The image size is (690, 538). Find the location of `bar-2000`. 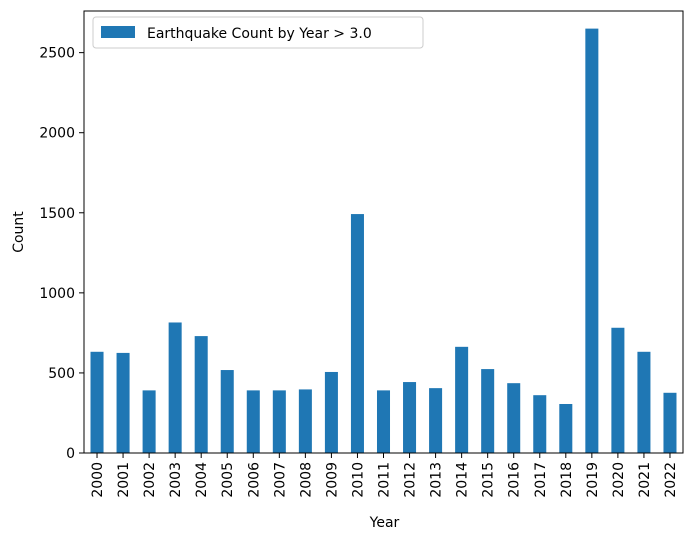

bar-2000 is located at coordinates (97, 402).